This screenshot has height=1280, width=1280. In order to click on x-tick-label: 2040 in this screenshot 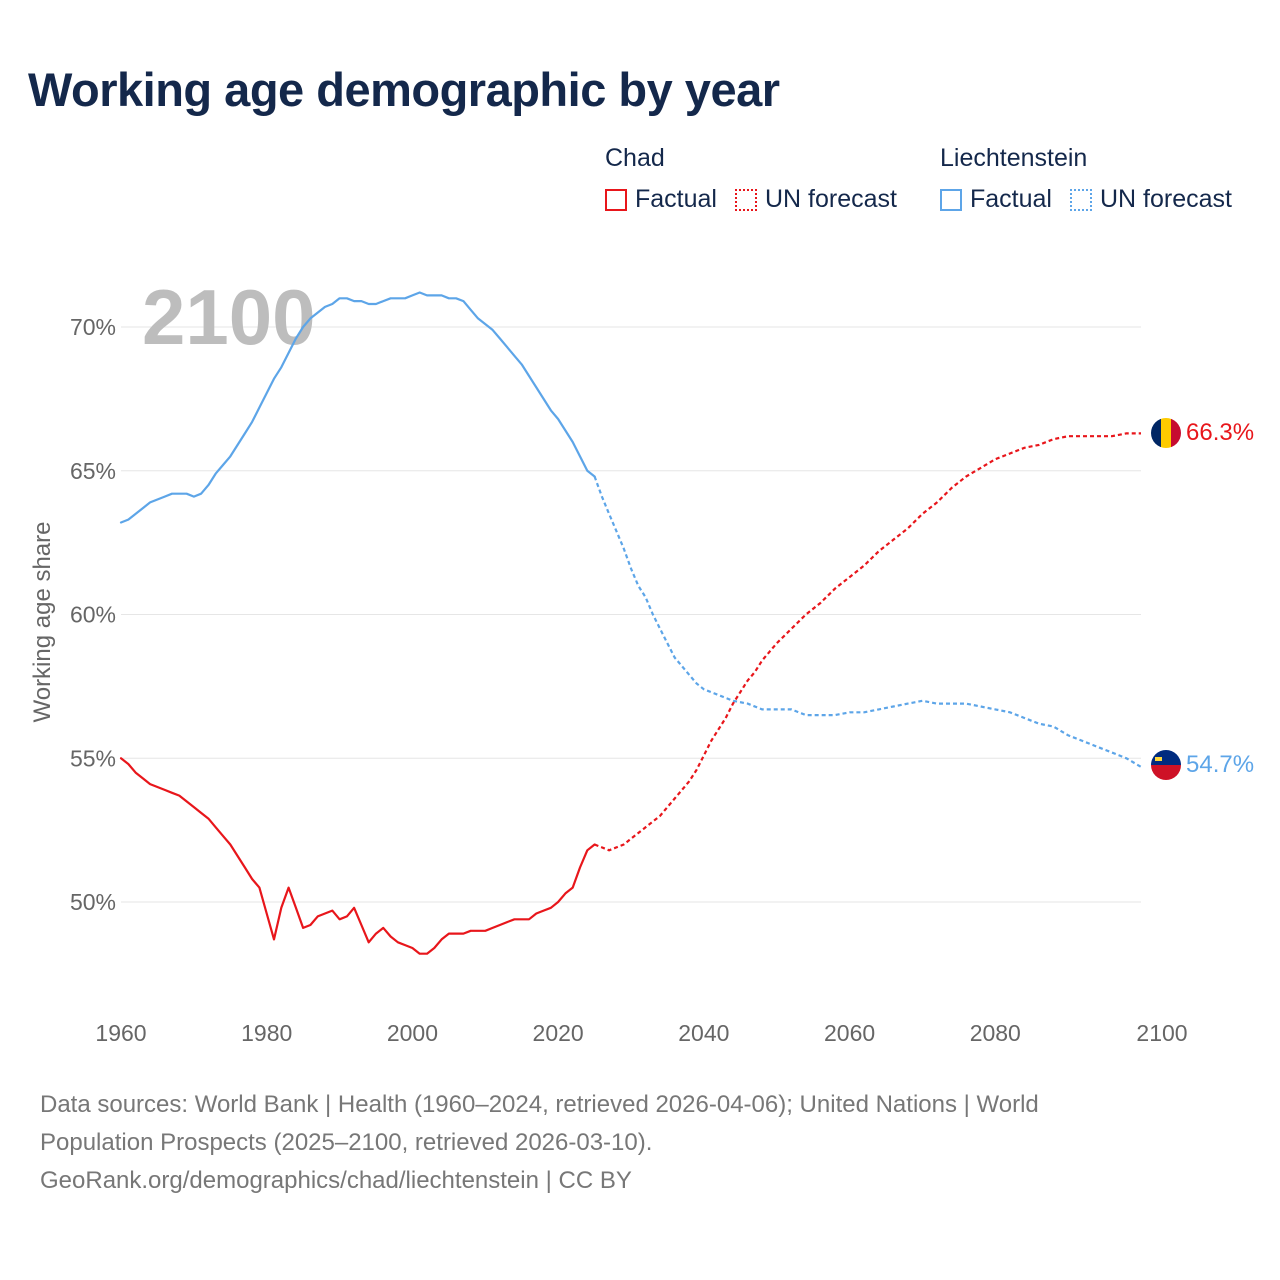, I will do `click(703, 1033)`.